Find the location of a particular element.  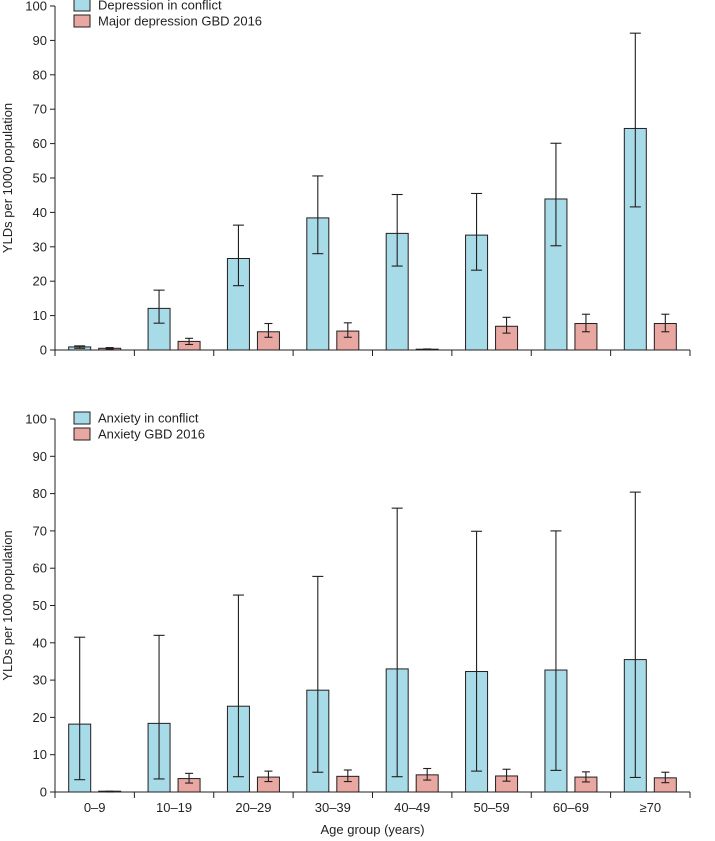

legend-label: Depression in conflict is located at coordinates (160, 6).